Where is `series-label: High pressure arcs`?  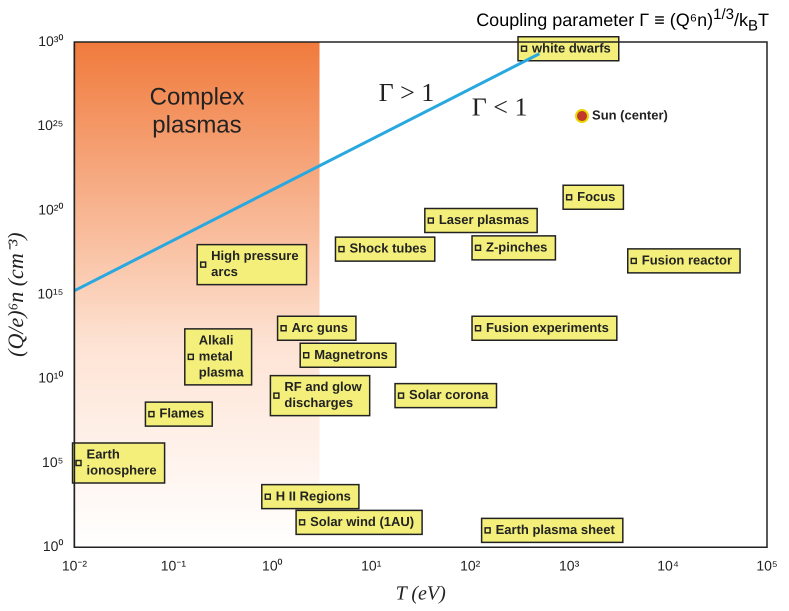
series-label: High pressure arcs is located at coordinates (255, 264).